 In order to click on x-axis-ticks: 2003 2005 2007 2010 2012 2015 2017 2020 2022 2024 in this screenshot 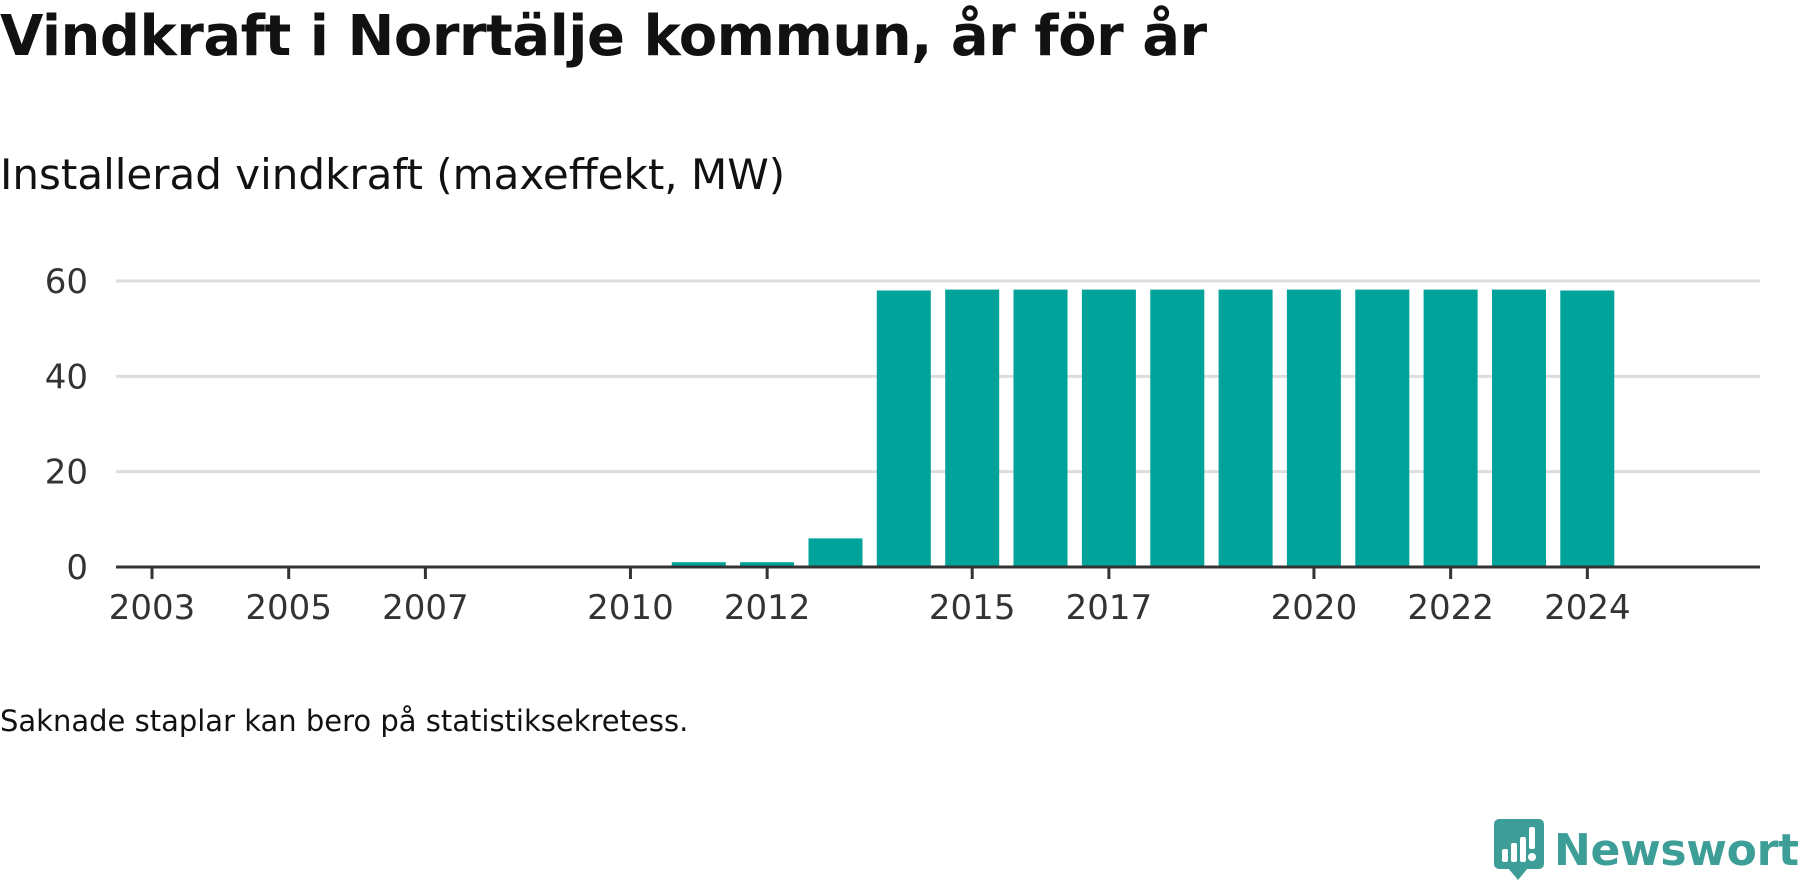, I will do `click(870, 597)`.